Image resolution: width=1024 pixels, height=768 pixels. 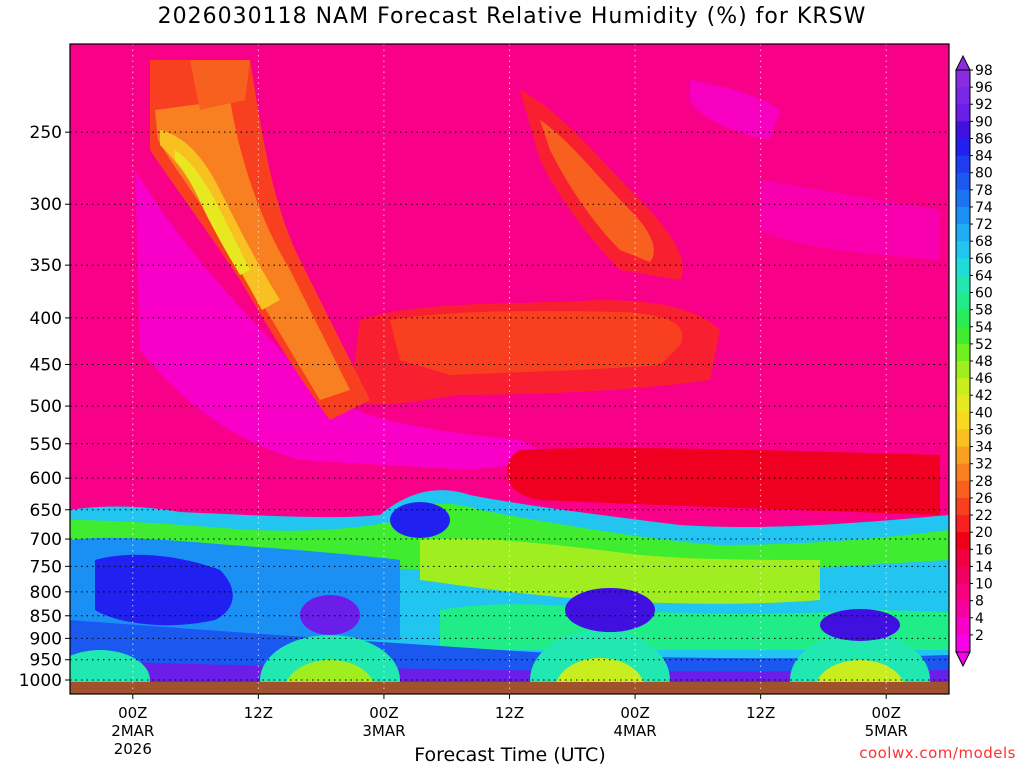 I want to click on y-tick-label: 450, so click(x=46, y=365).